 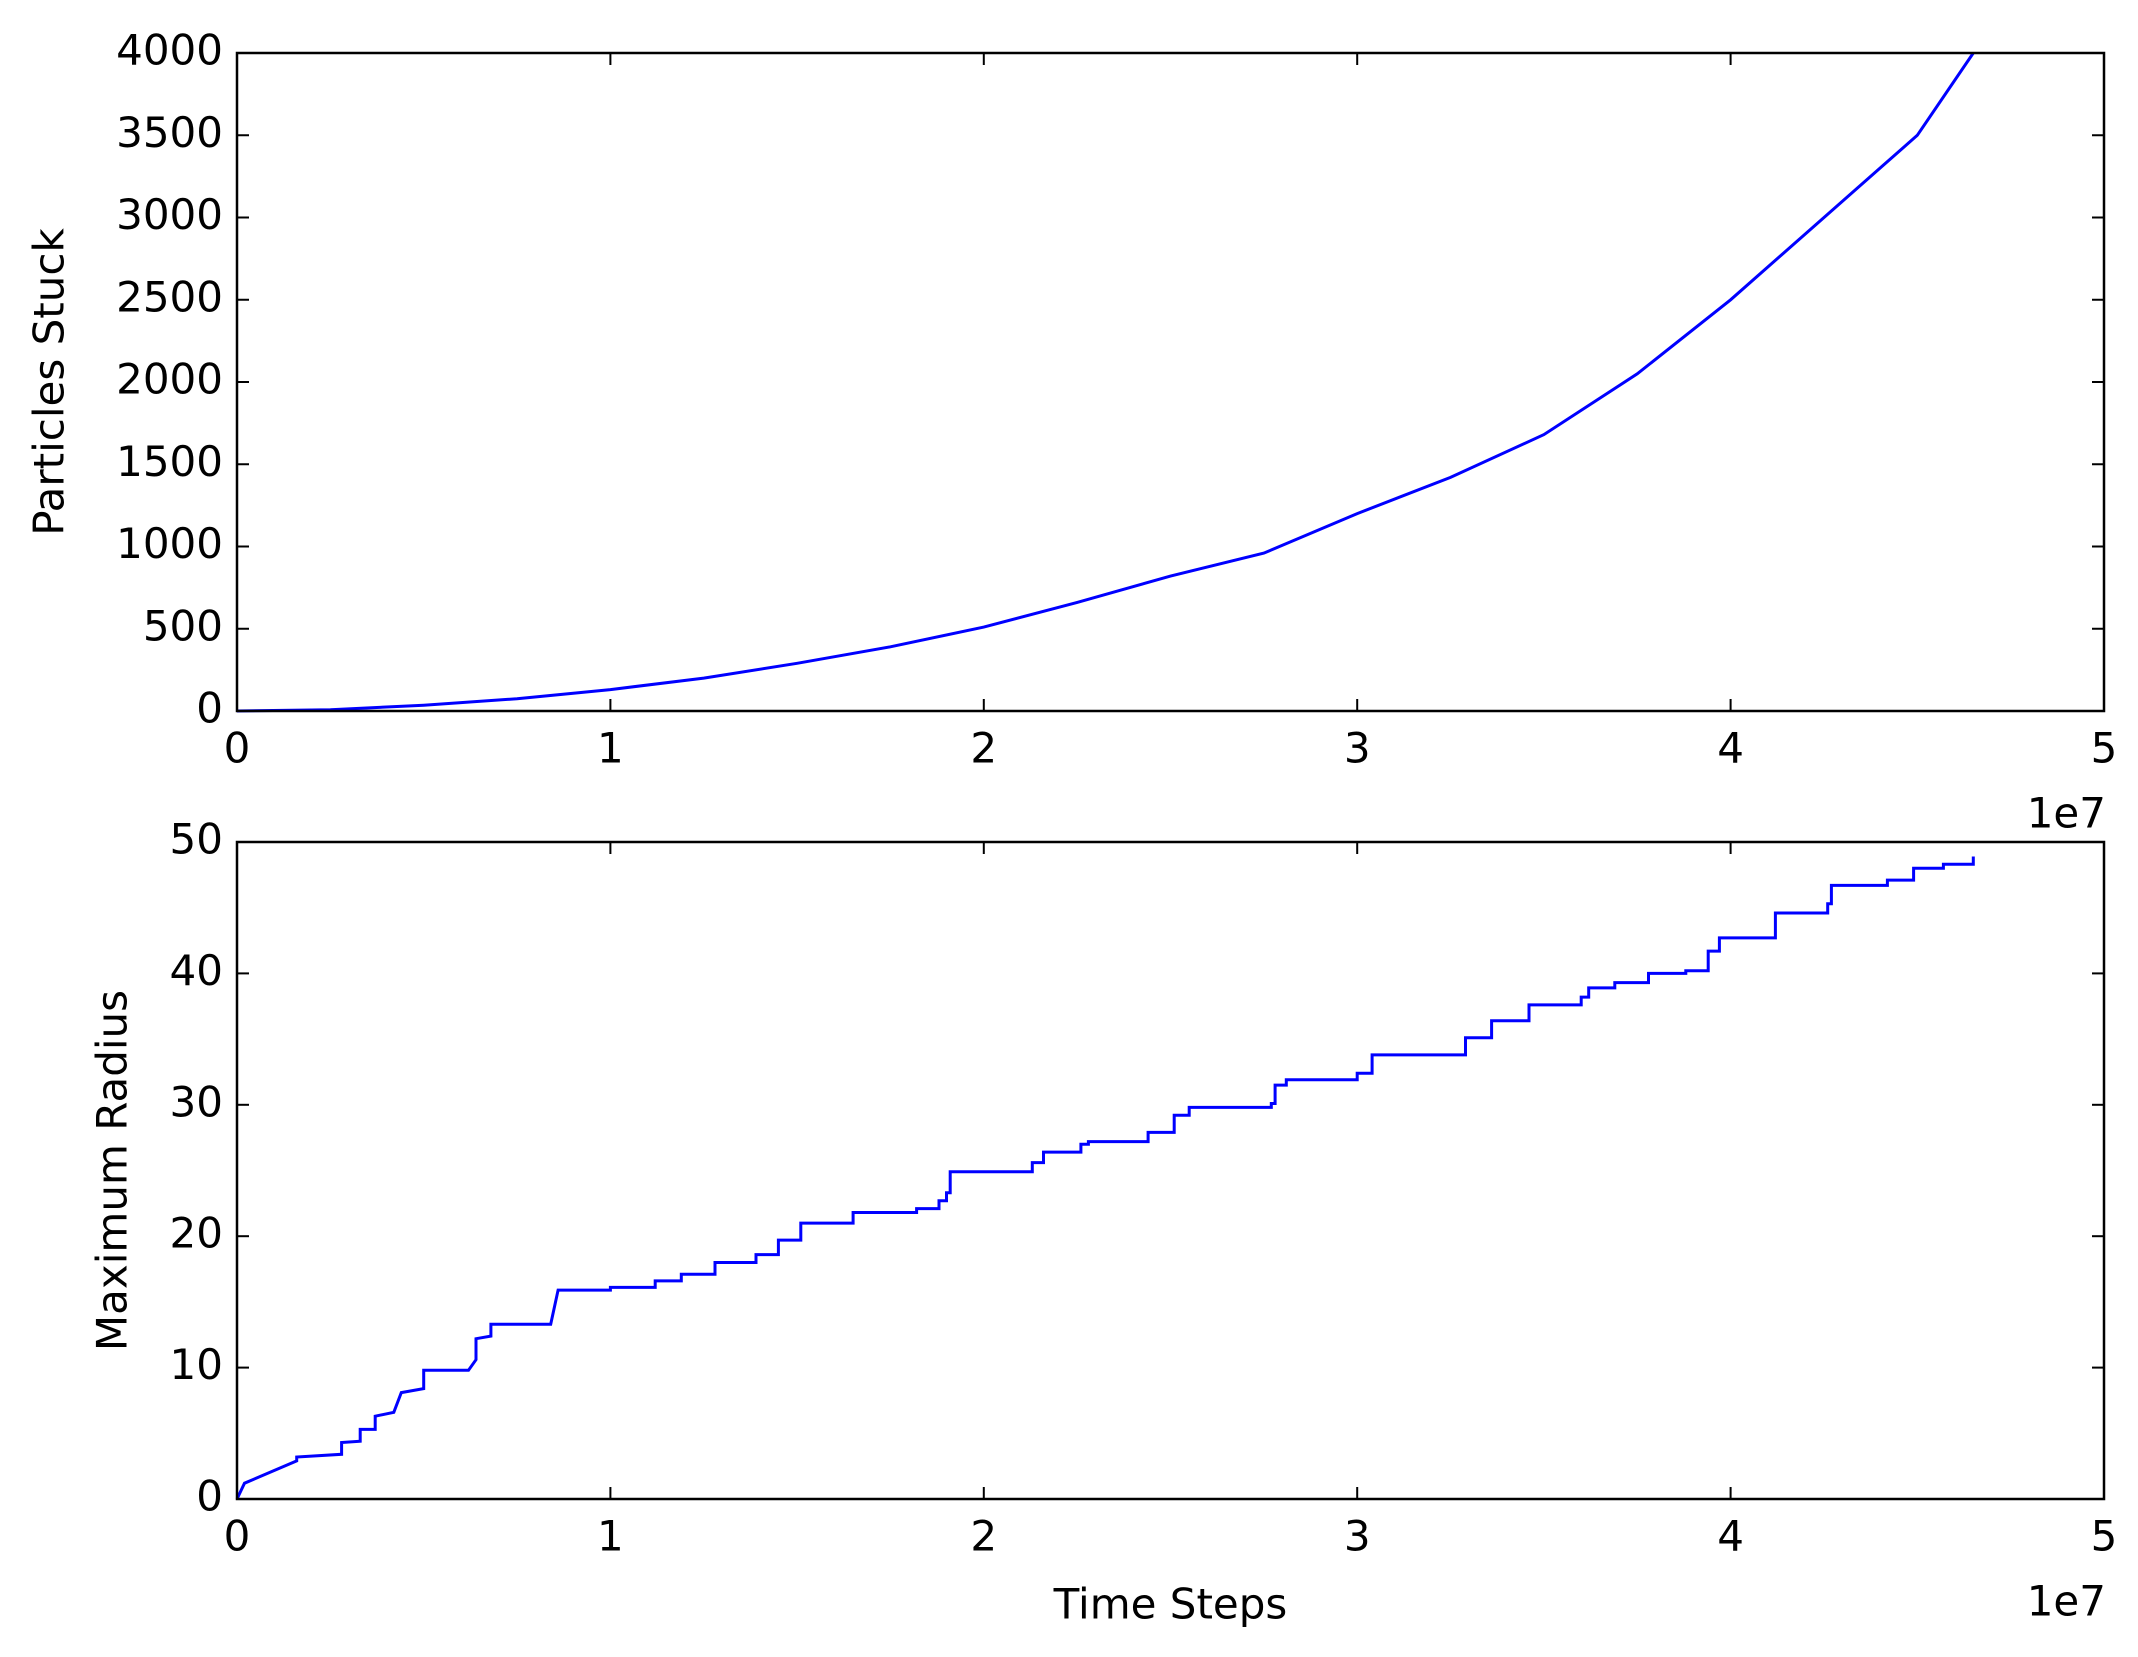 I want to click on y-tick-label: 40, so click(x=196, y=970).